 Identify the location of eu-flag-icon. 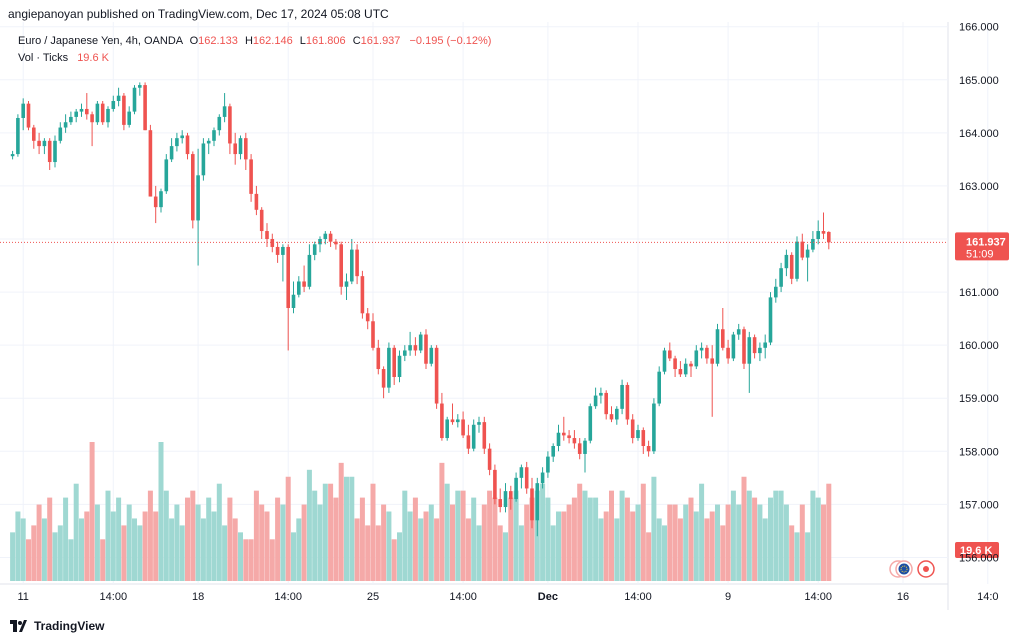
(904, 569).